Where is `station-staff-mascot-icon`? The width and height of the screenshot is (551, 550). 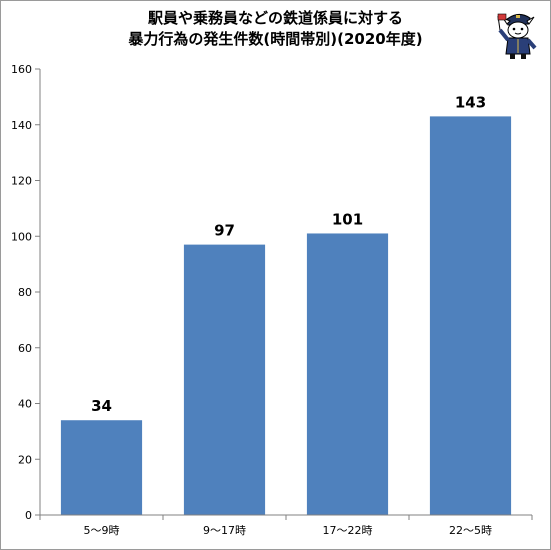 station-staff-mascot-icon is located at coordinates (517, 36).